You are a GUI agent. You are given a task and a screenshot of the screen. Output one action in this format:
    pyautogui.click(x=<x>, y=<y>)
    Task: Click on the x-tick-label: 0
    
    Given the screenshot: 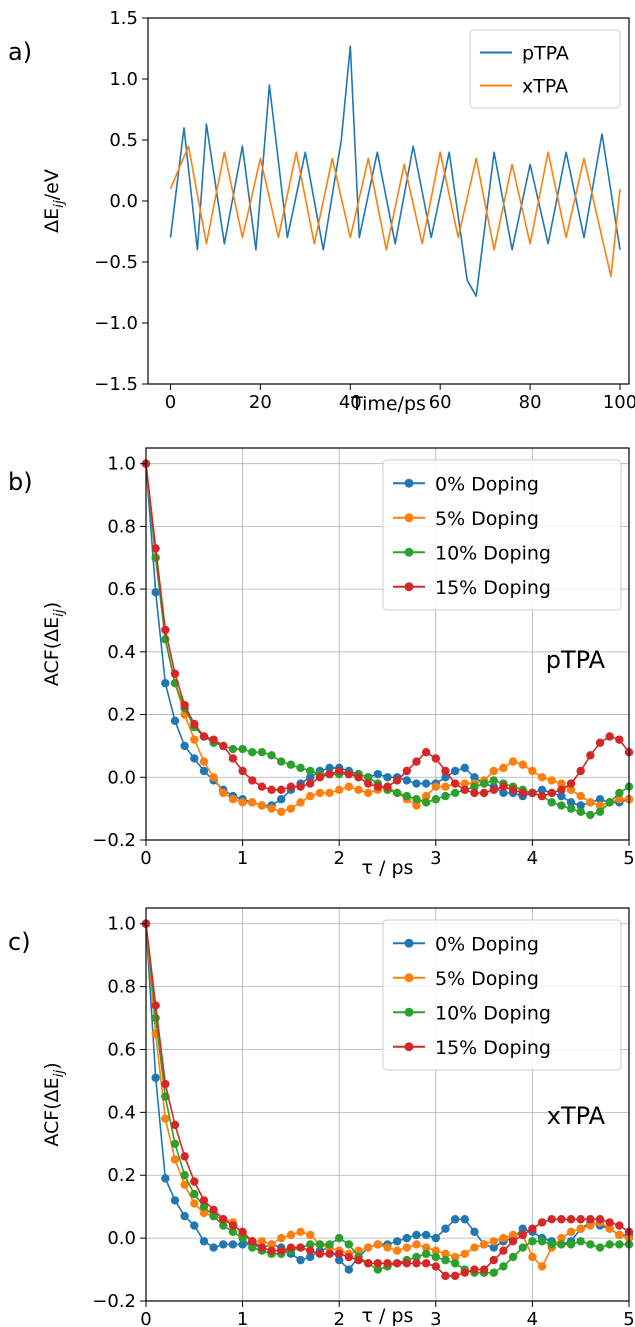 What is the action you would take?
    pyautogui.click(x=145, y=858)
    